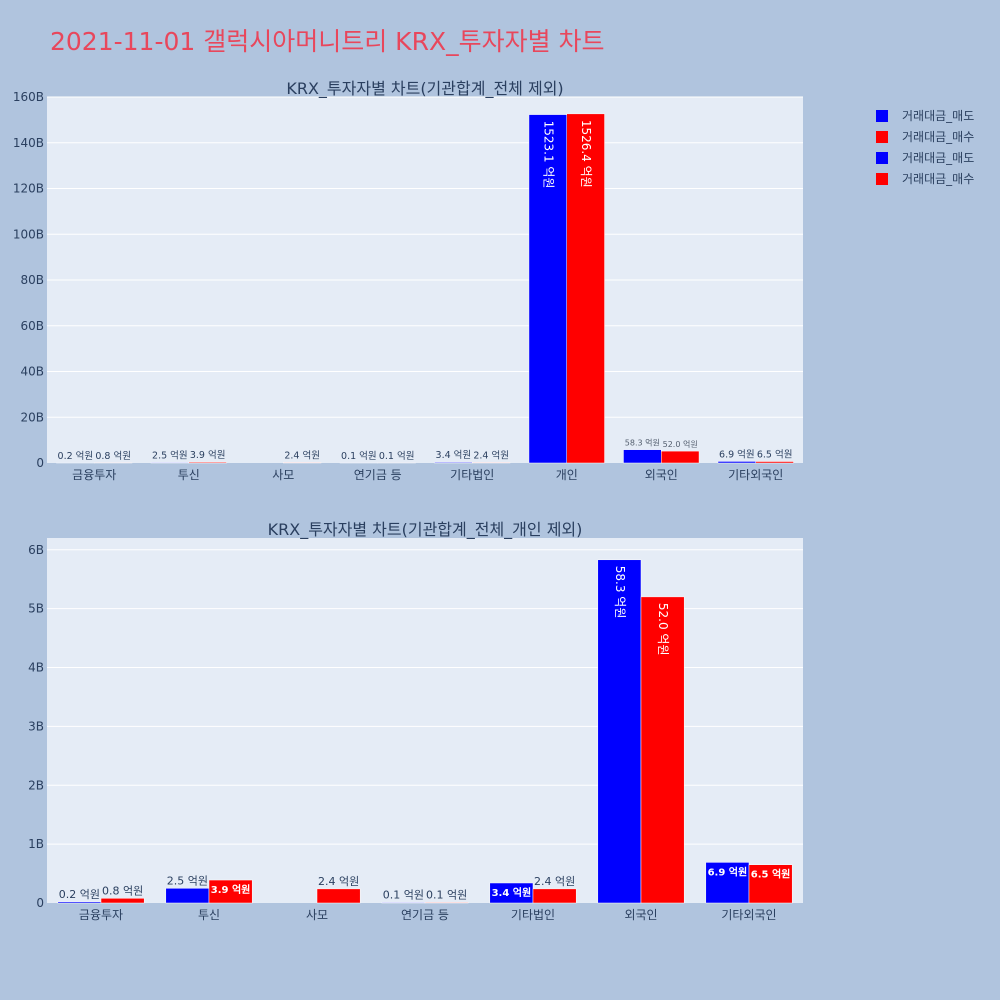 The width and height of the screenshot is (1000, 1000). Describe the element at coordinates (32, 326) in the screenshot. I see `y-tick-label: 60B` at that location.